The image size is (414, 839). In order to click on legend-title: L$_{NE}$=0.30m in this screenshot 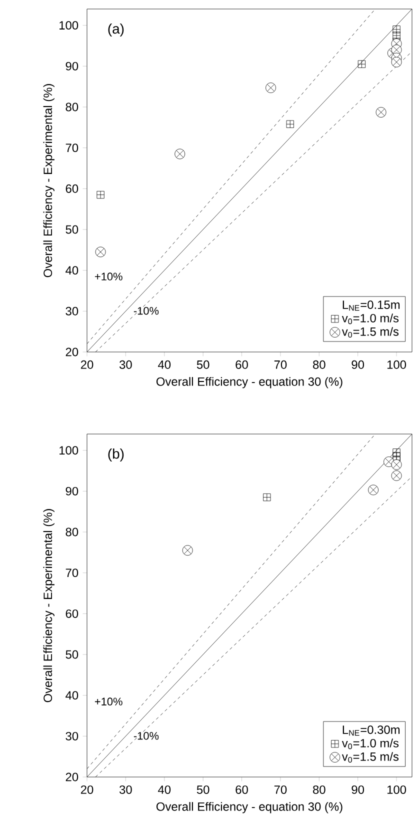, I will do `click(371, 731)`.